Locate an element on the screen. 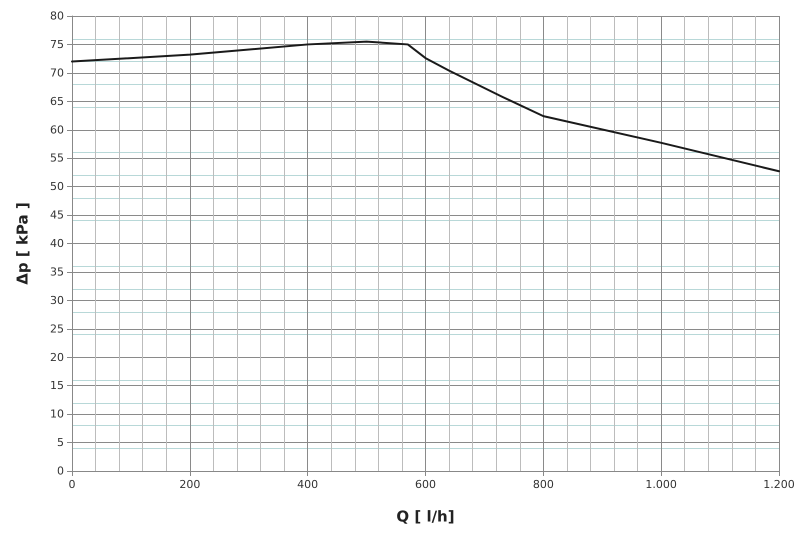  y-tick-label: 45 is located at coordinates (57, 215).